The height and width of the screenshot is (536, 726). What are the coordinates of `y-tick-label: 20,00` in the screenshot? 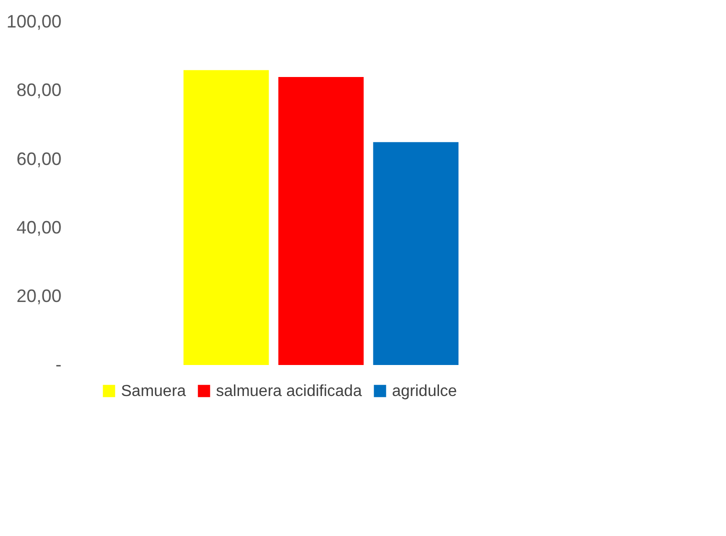 It's located at (39, 296).